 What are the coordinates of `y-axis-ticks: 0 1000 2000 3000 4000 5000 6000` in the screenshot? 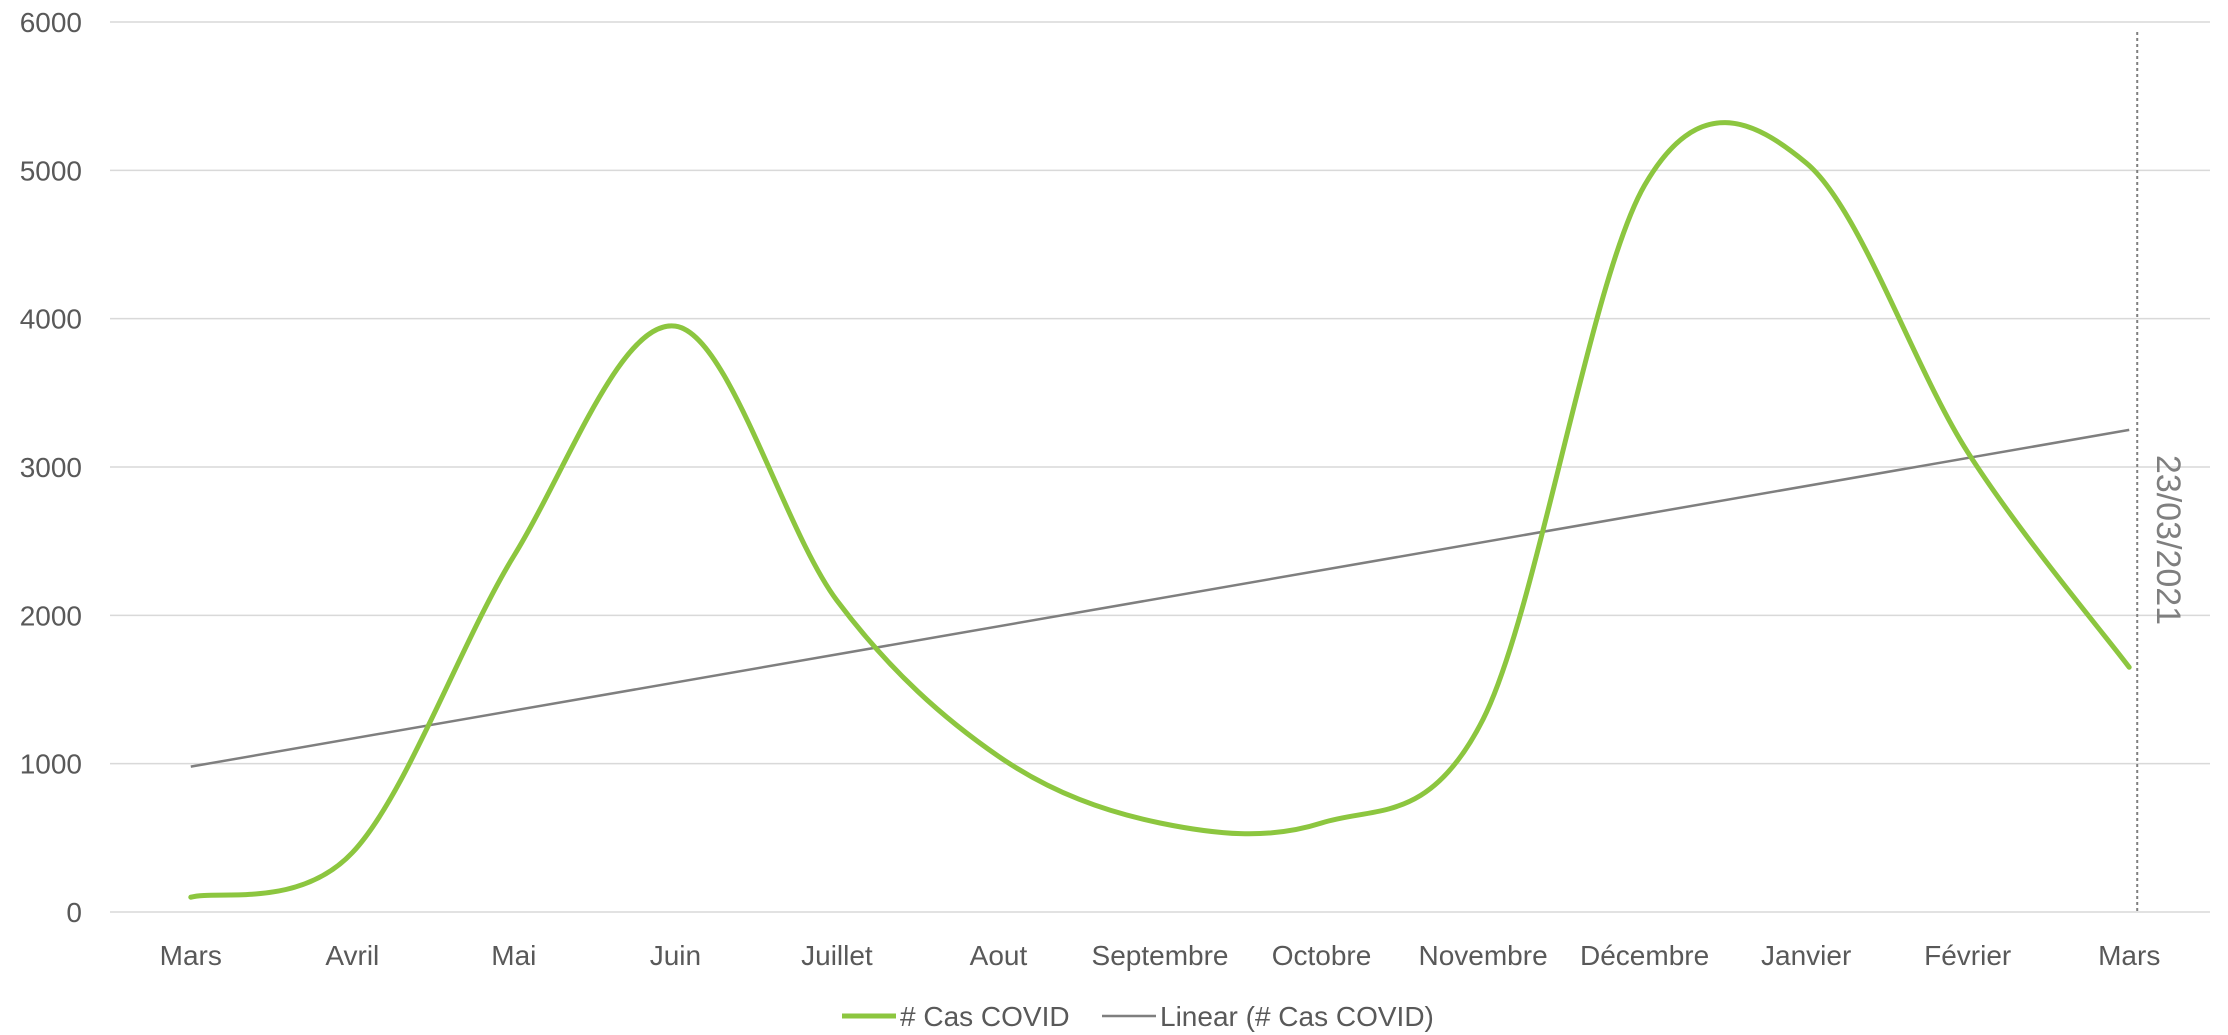 It's located at (51, 467).